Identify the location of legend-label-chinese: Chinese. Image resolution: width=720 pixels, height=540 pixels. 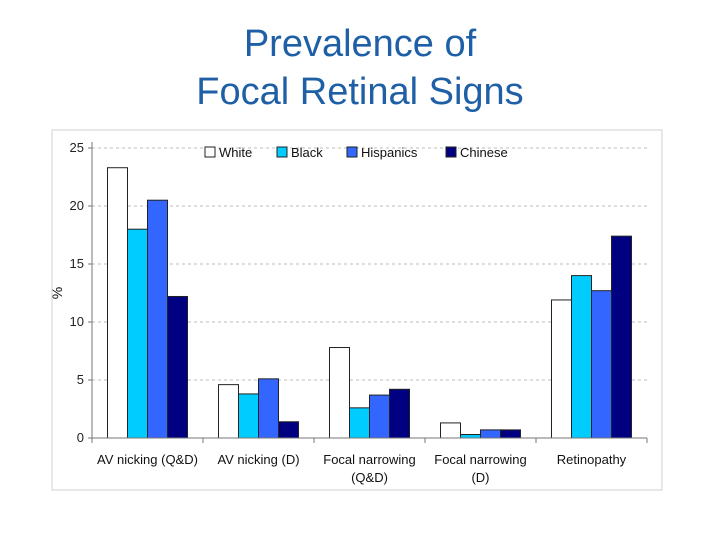
(484, 152).